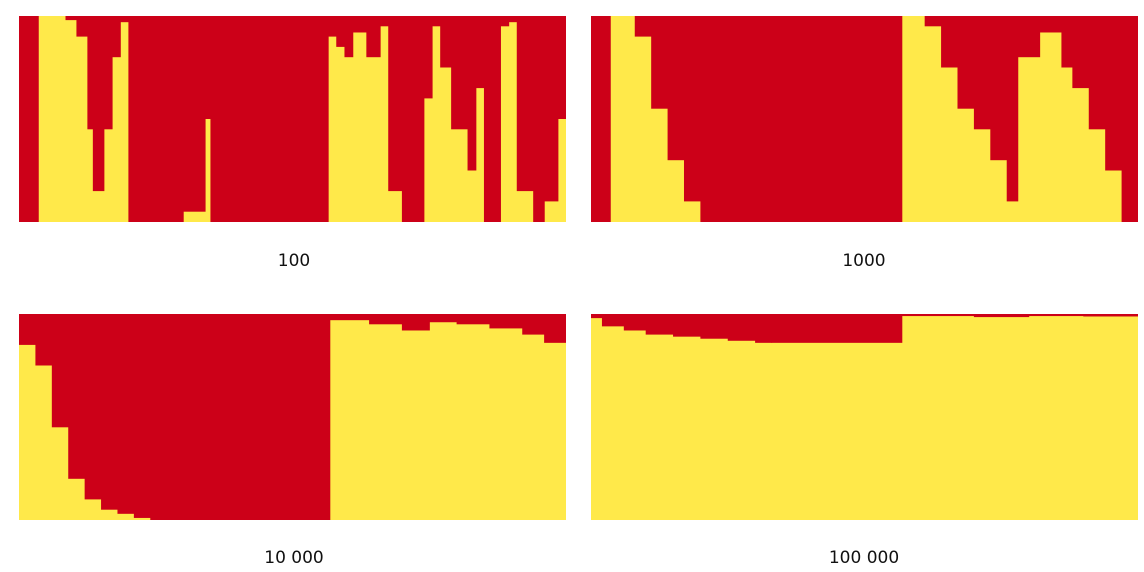 This screenshot has height=572, width=1144. Describe the element at coordinates (294, 261) in the screenshot. I see `panel-label-100: 100` at that location.